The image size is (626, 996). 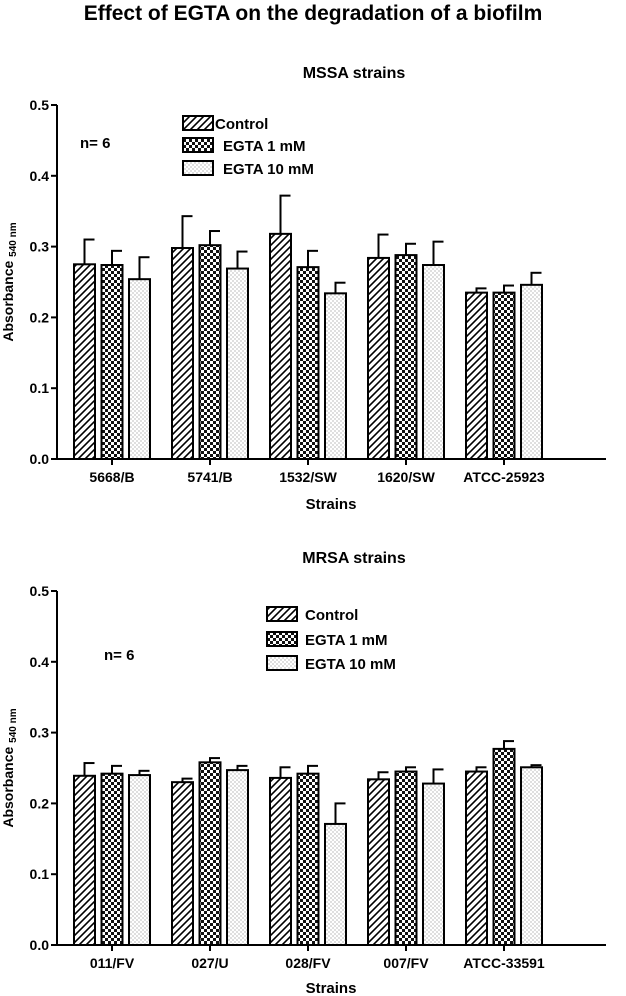 I want to click on x-tick-label: 1620/SW, so click(x=406, y=477).